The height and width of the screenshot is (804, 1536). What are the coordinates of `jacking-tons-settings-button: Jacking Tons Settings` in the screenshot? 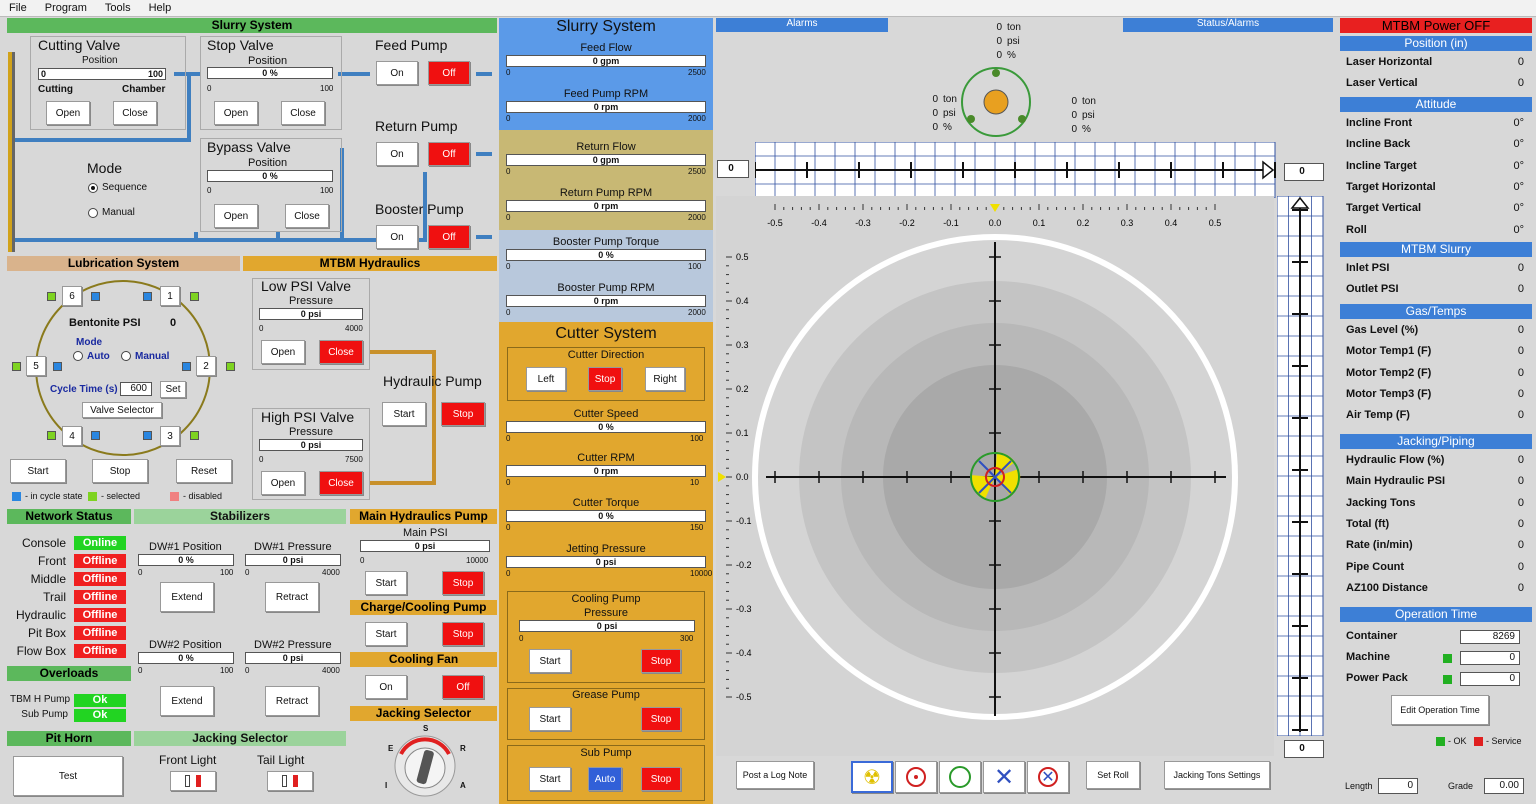 It's located at (1217, 775).